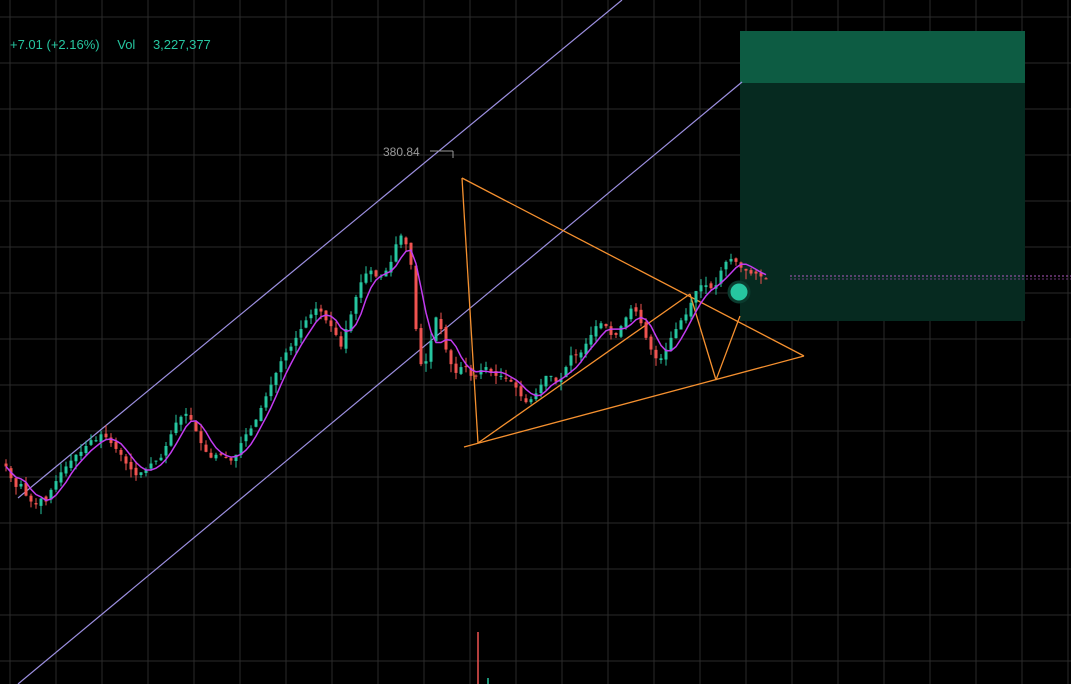 This screenshot has height=684, width=1071. I want to click on volume-label-text: Vol, so click(126, 44).